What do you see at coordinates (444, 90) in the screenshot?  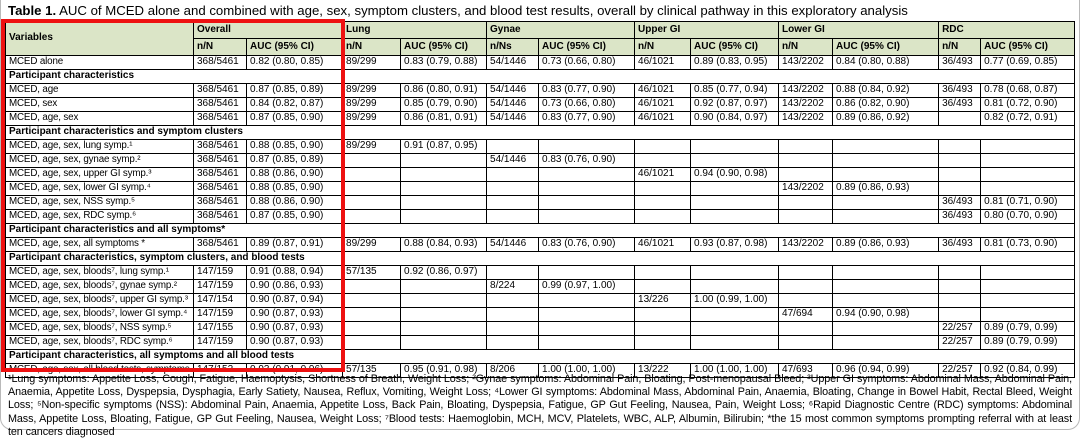 I see `auc-value-cell: 0.86 (0.80, 0.91)` at bounding box center [444, 90].